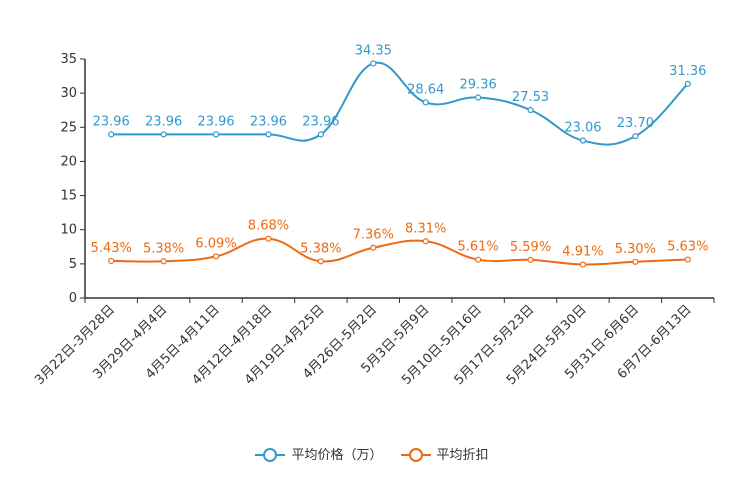 This screenshot has width=744, height=496. Describe the element at coordinates (68, 196) in the screenshot. I see `y-tick-label: 15` at that location.